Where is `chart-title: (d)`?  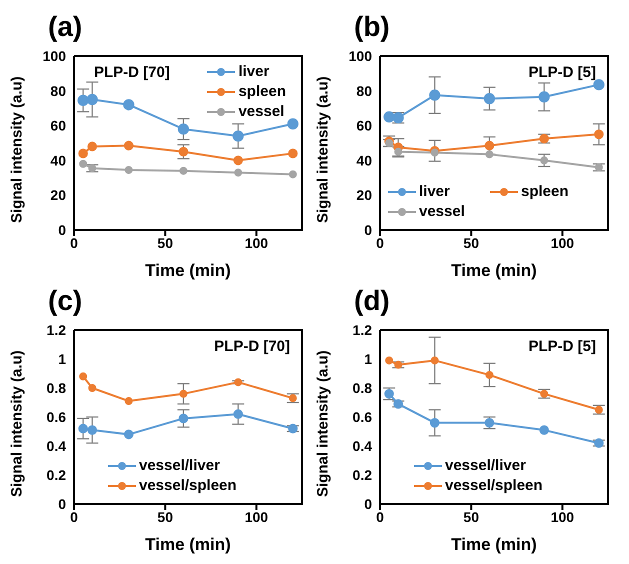
chart-title: (d) is located at coordinates (372, 301).